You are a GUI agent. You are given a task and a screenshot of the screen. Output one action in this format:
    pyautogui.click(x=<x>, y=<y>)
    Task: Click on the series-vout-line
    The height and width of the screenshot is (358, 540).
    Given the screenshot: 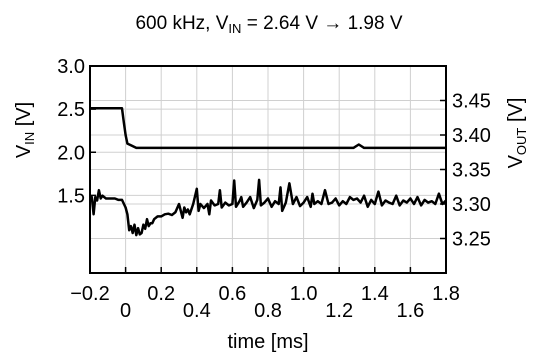 What is the action you would take?
    pyautogui.click(x=267, y=207)
    